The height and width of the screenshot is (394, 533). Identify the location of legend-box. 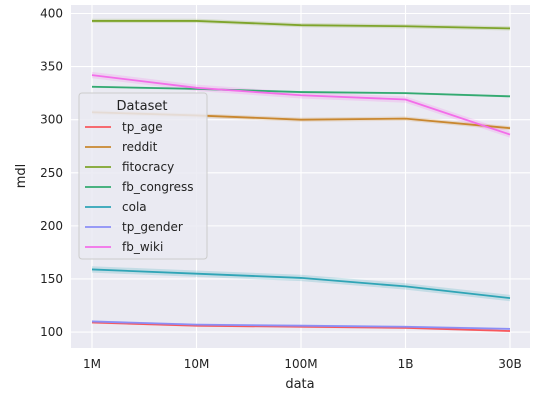
(143, 176).